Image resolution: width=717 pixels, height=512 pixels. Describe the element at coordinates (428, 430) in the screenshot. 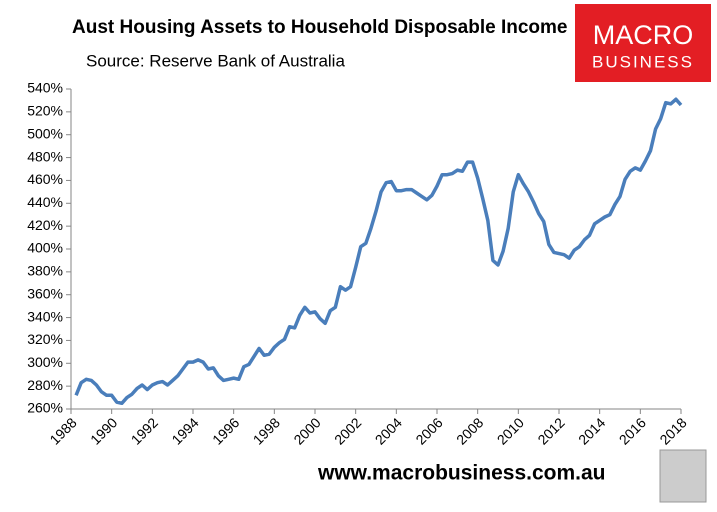

I see `x-tick-label: 2006` at that location.